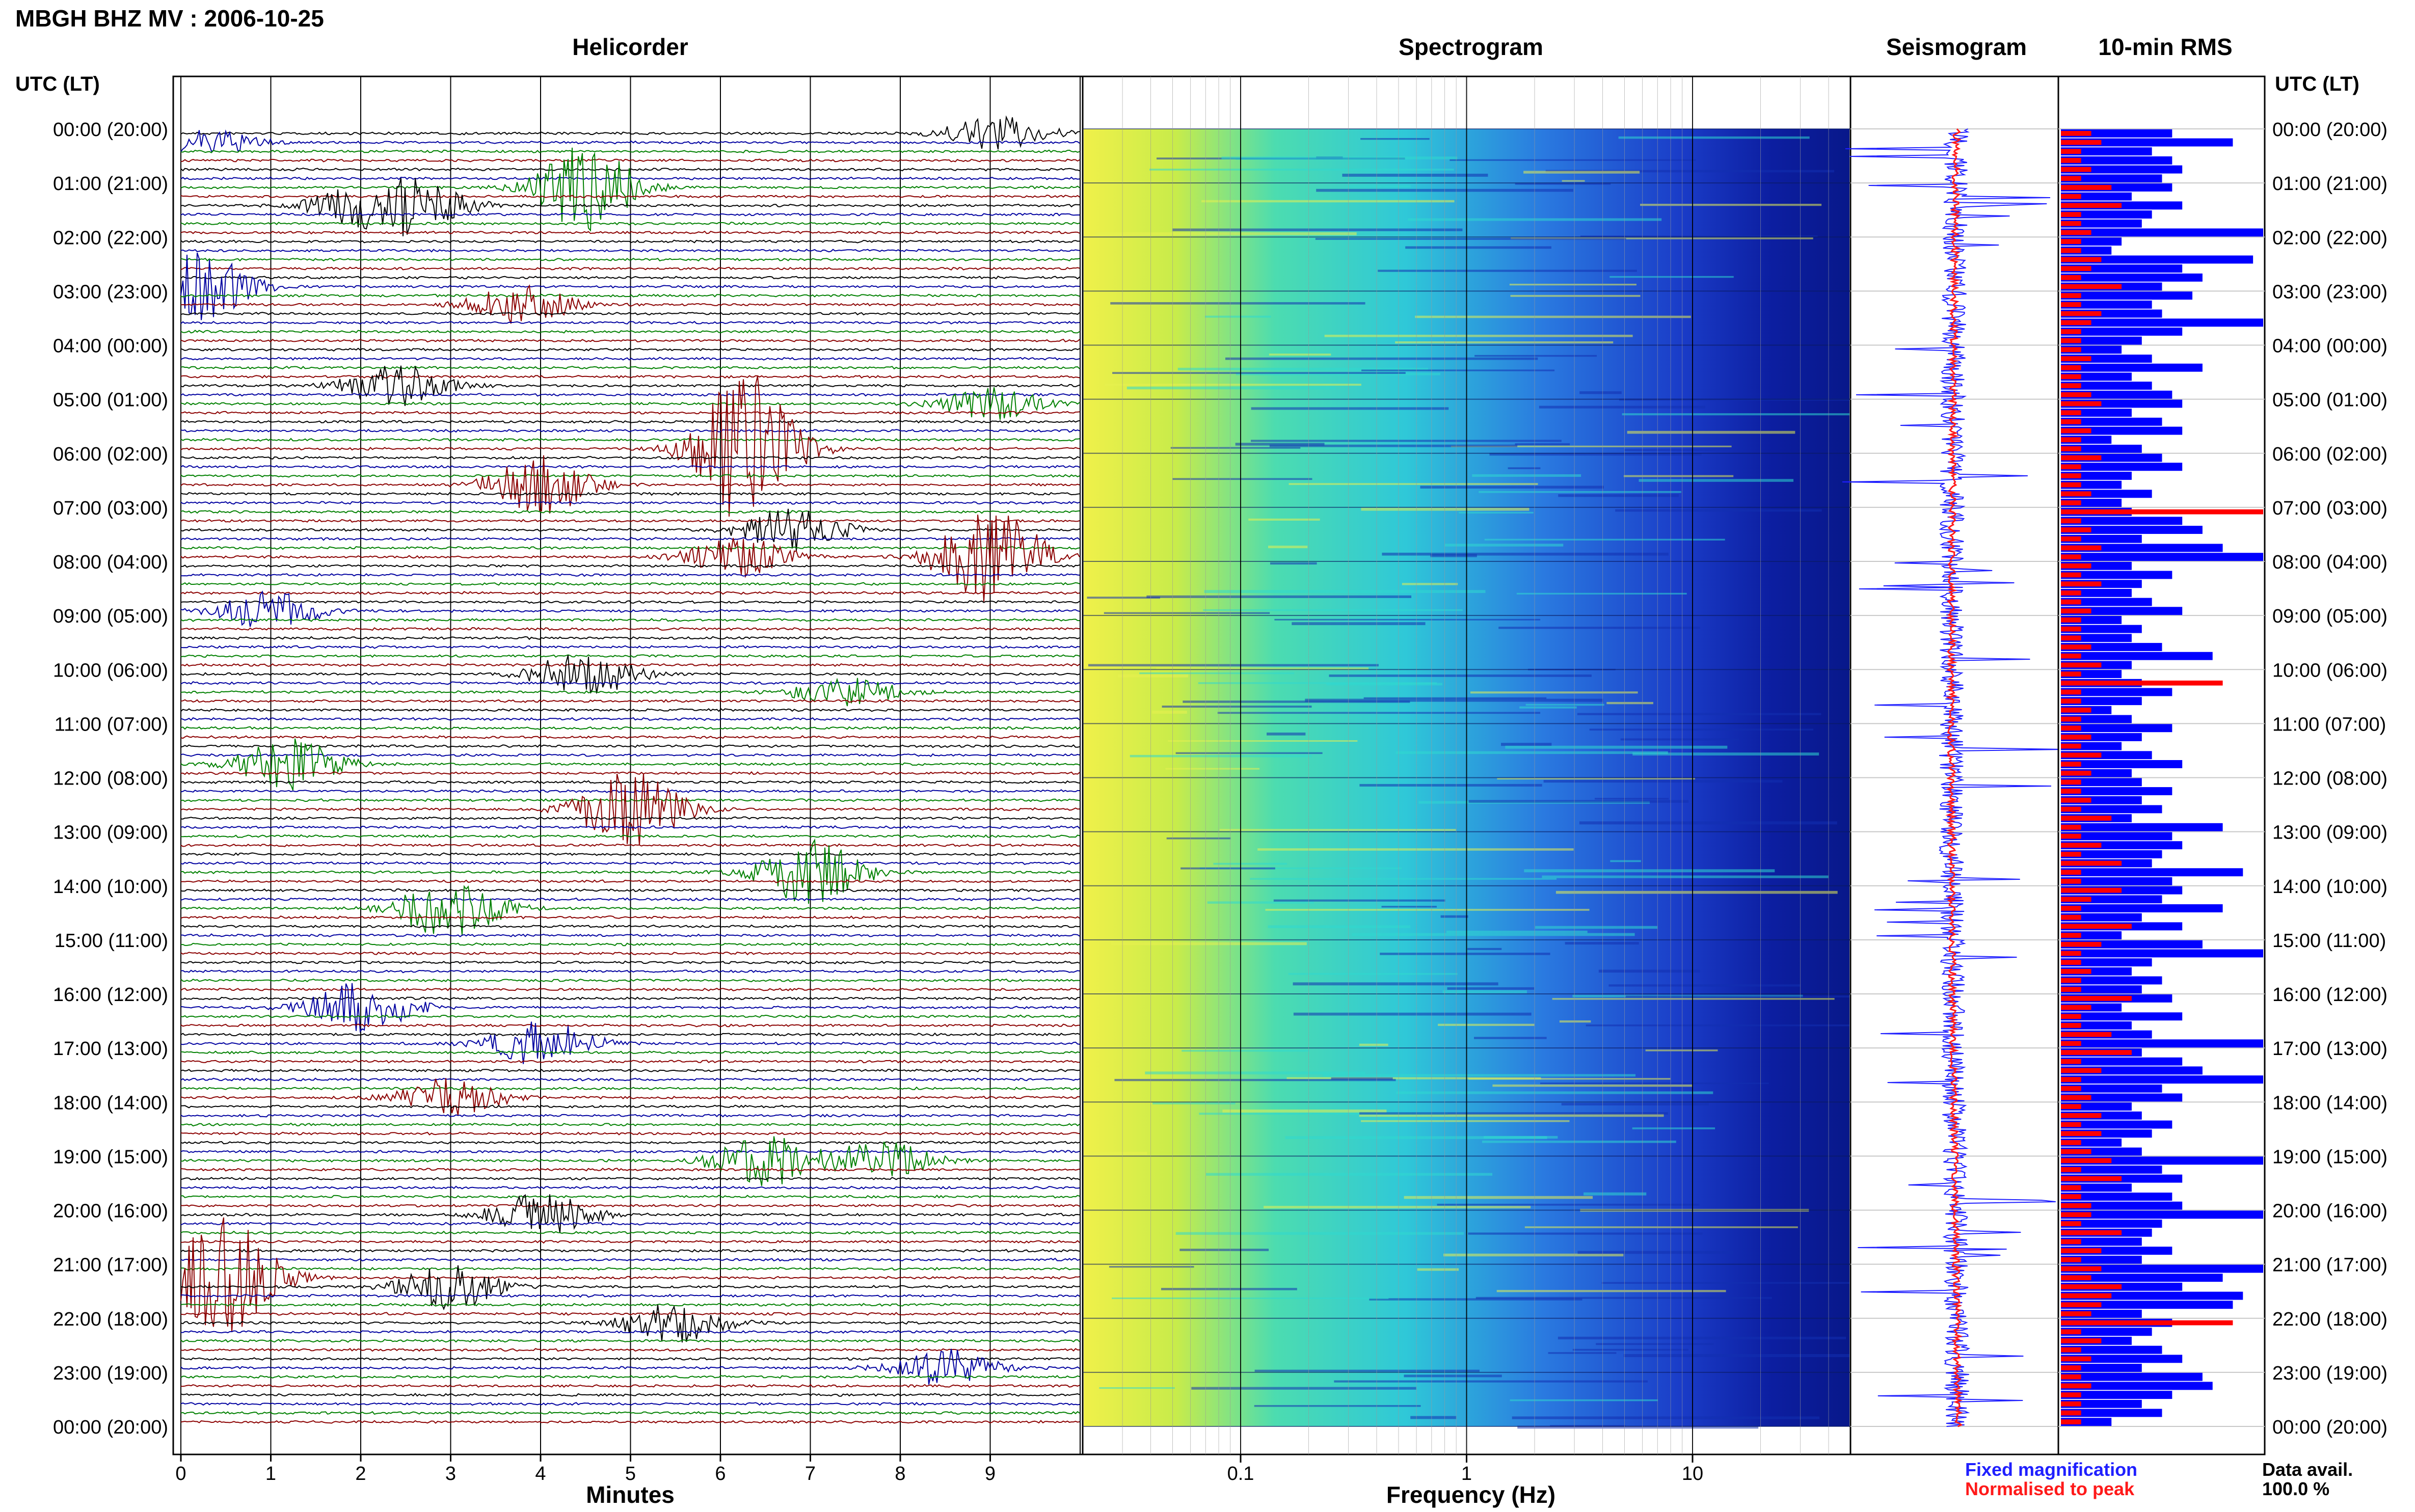  Describe the element at coordinates (169, 18) in the screenshot. I see `station-title: MBGH BHZ MV : 2006-10-25` at that location.